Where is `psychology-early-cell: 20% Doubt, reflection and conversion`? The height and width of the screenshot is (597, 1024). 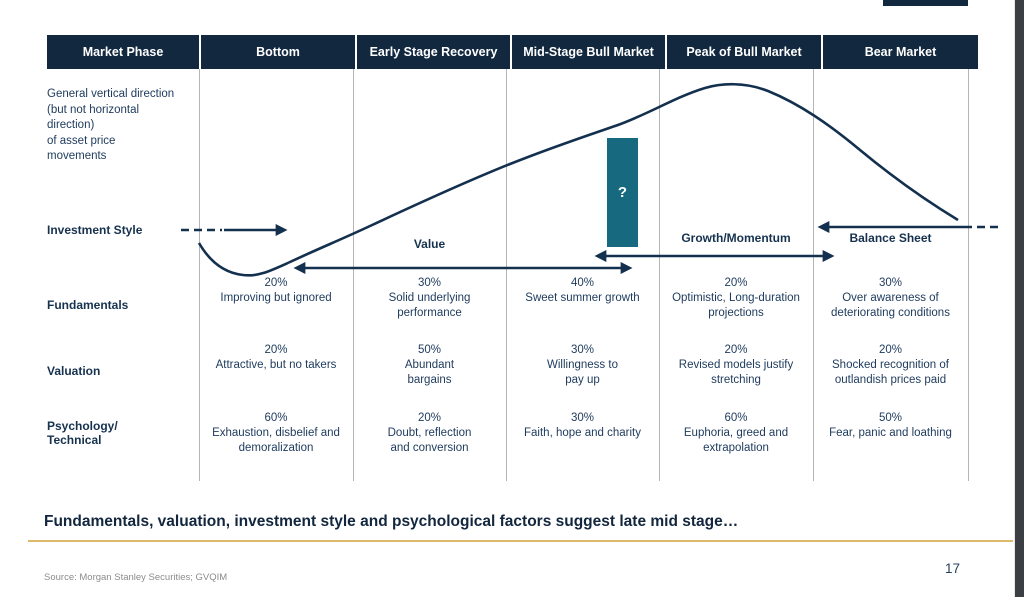 psychology-early-cell: 20% Doubt, reflection and conversion is located at coordinates (429, 433).